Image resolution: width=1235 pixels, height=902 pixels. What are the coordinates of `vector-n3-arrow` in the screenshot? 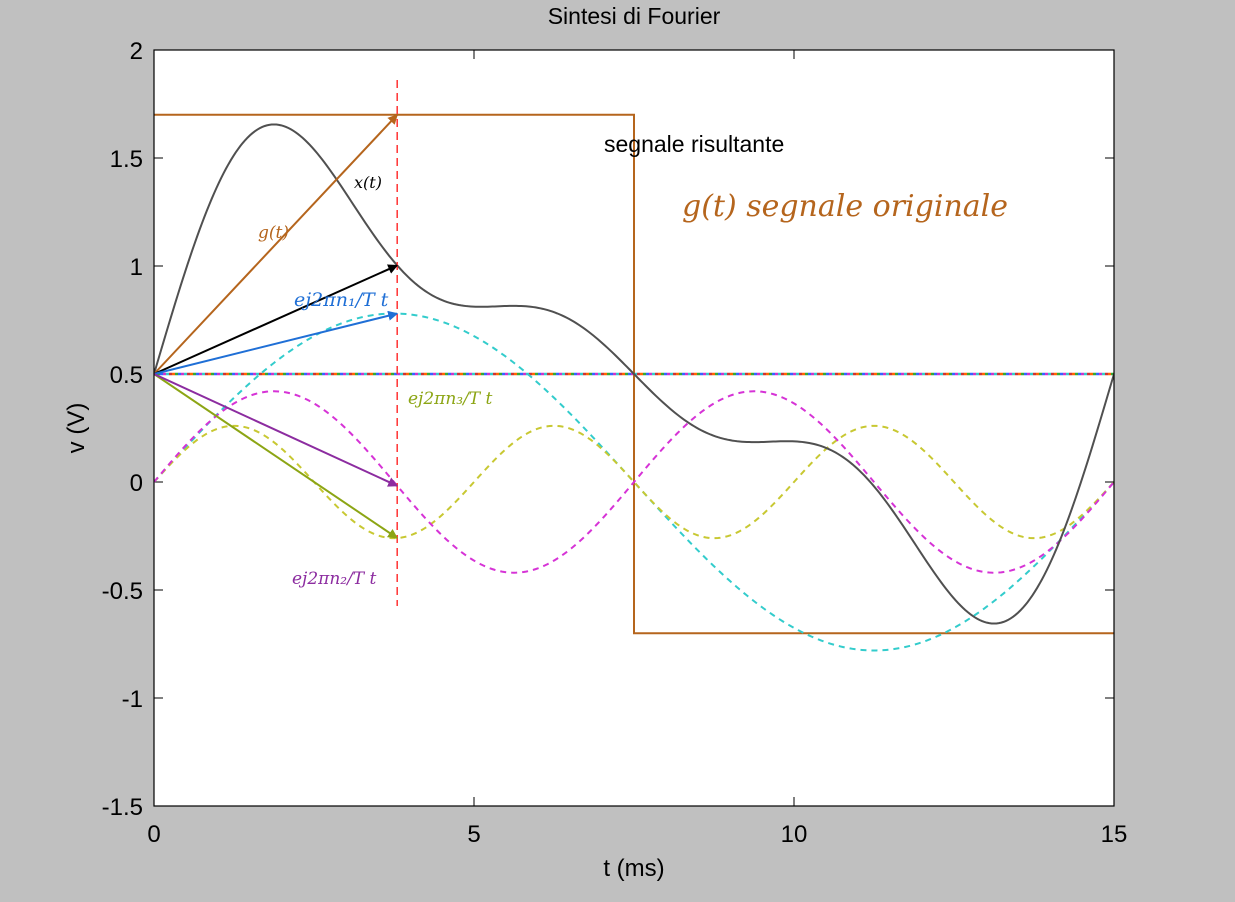 It's located at (276, 456).